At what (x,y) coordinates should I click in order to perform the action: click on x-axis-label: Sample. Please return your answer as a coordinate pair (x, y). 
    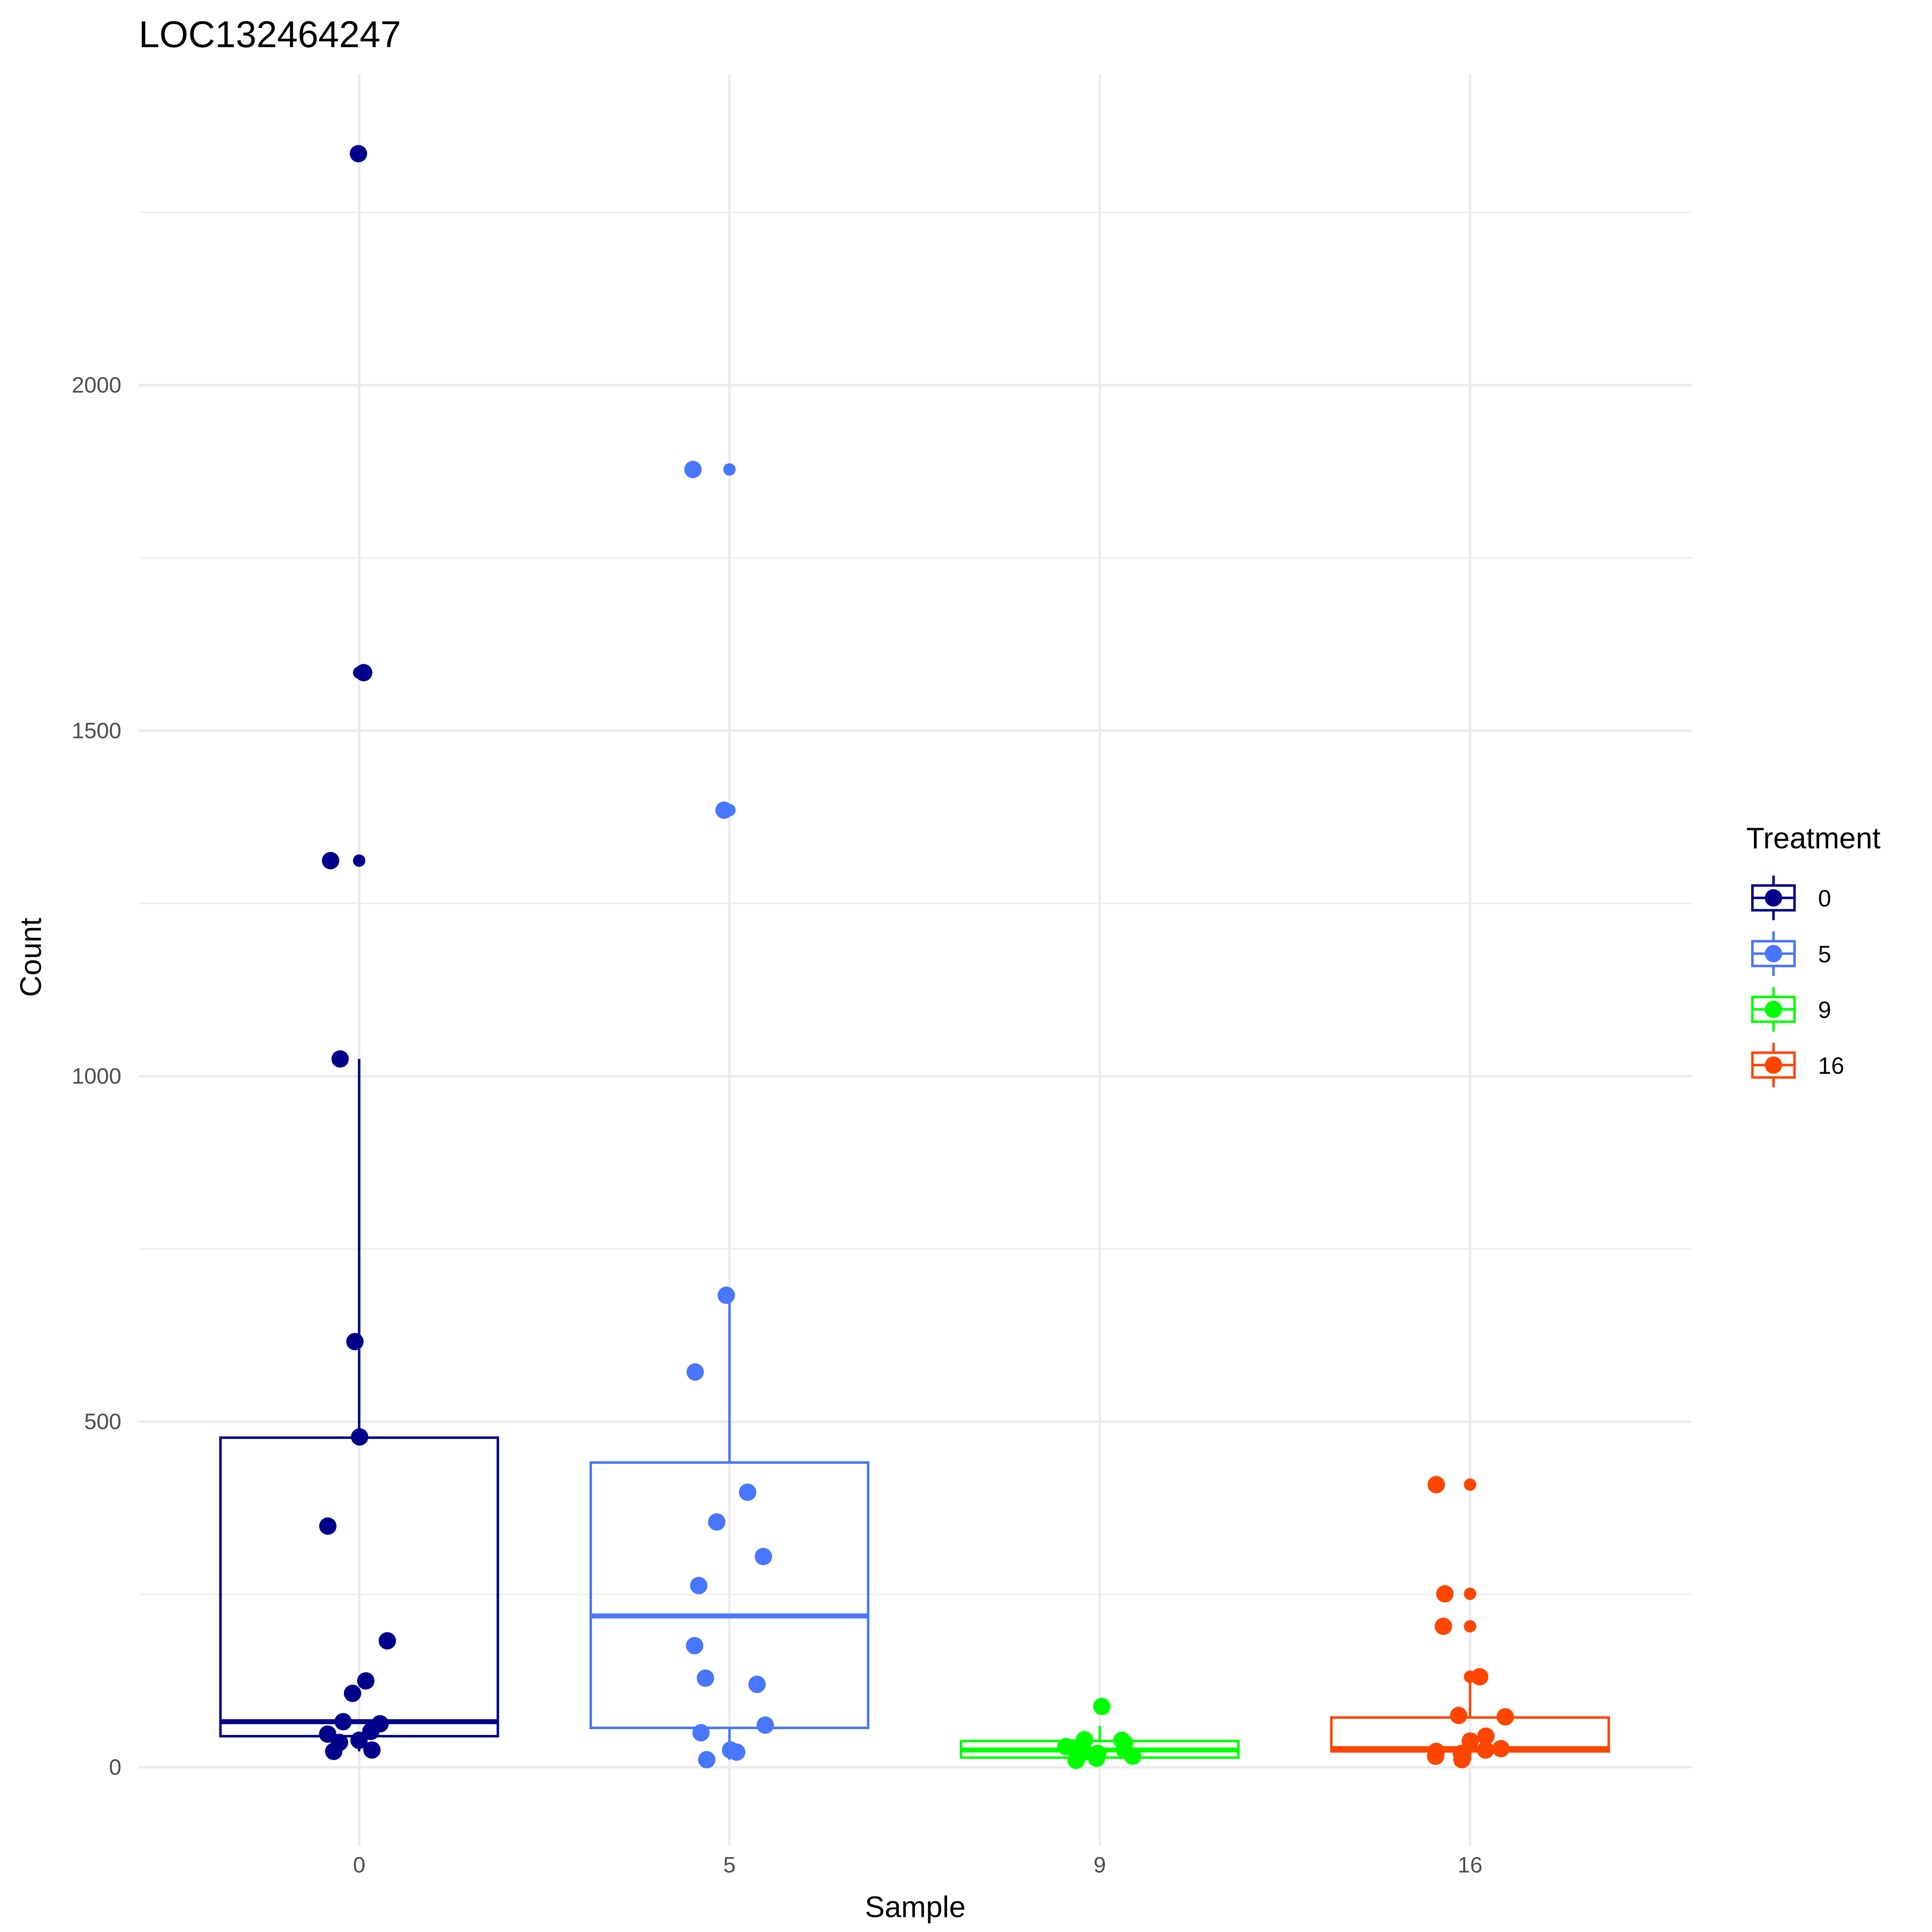
    Looking at the image, I should click on (915, 1908).